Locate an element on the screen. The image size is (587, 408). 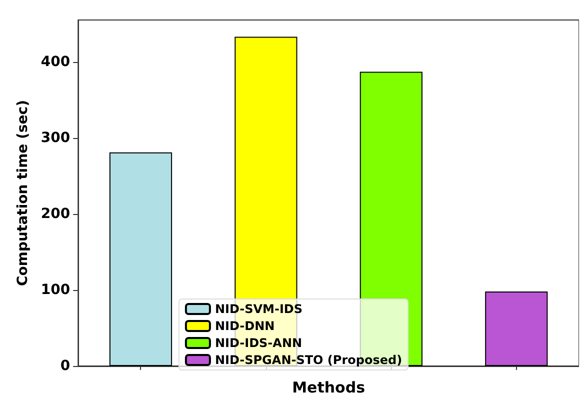
y-tick-label: 300 is located at coordinates (55, 138).